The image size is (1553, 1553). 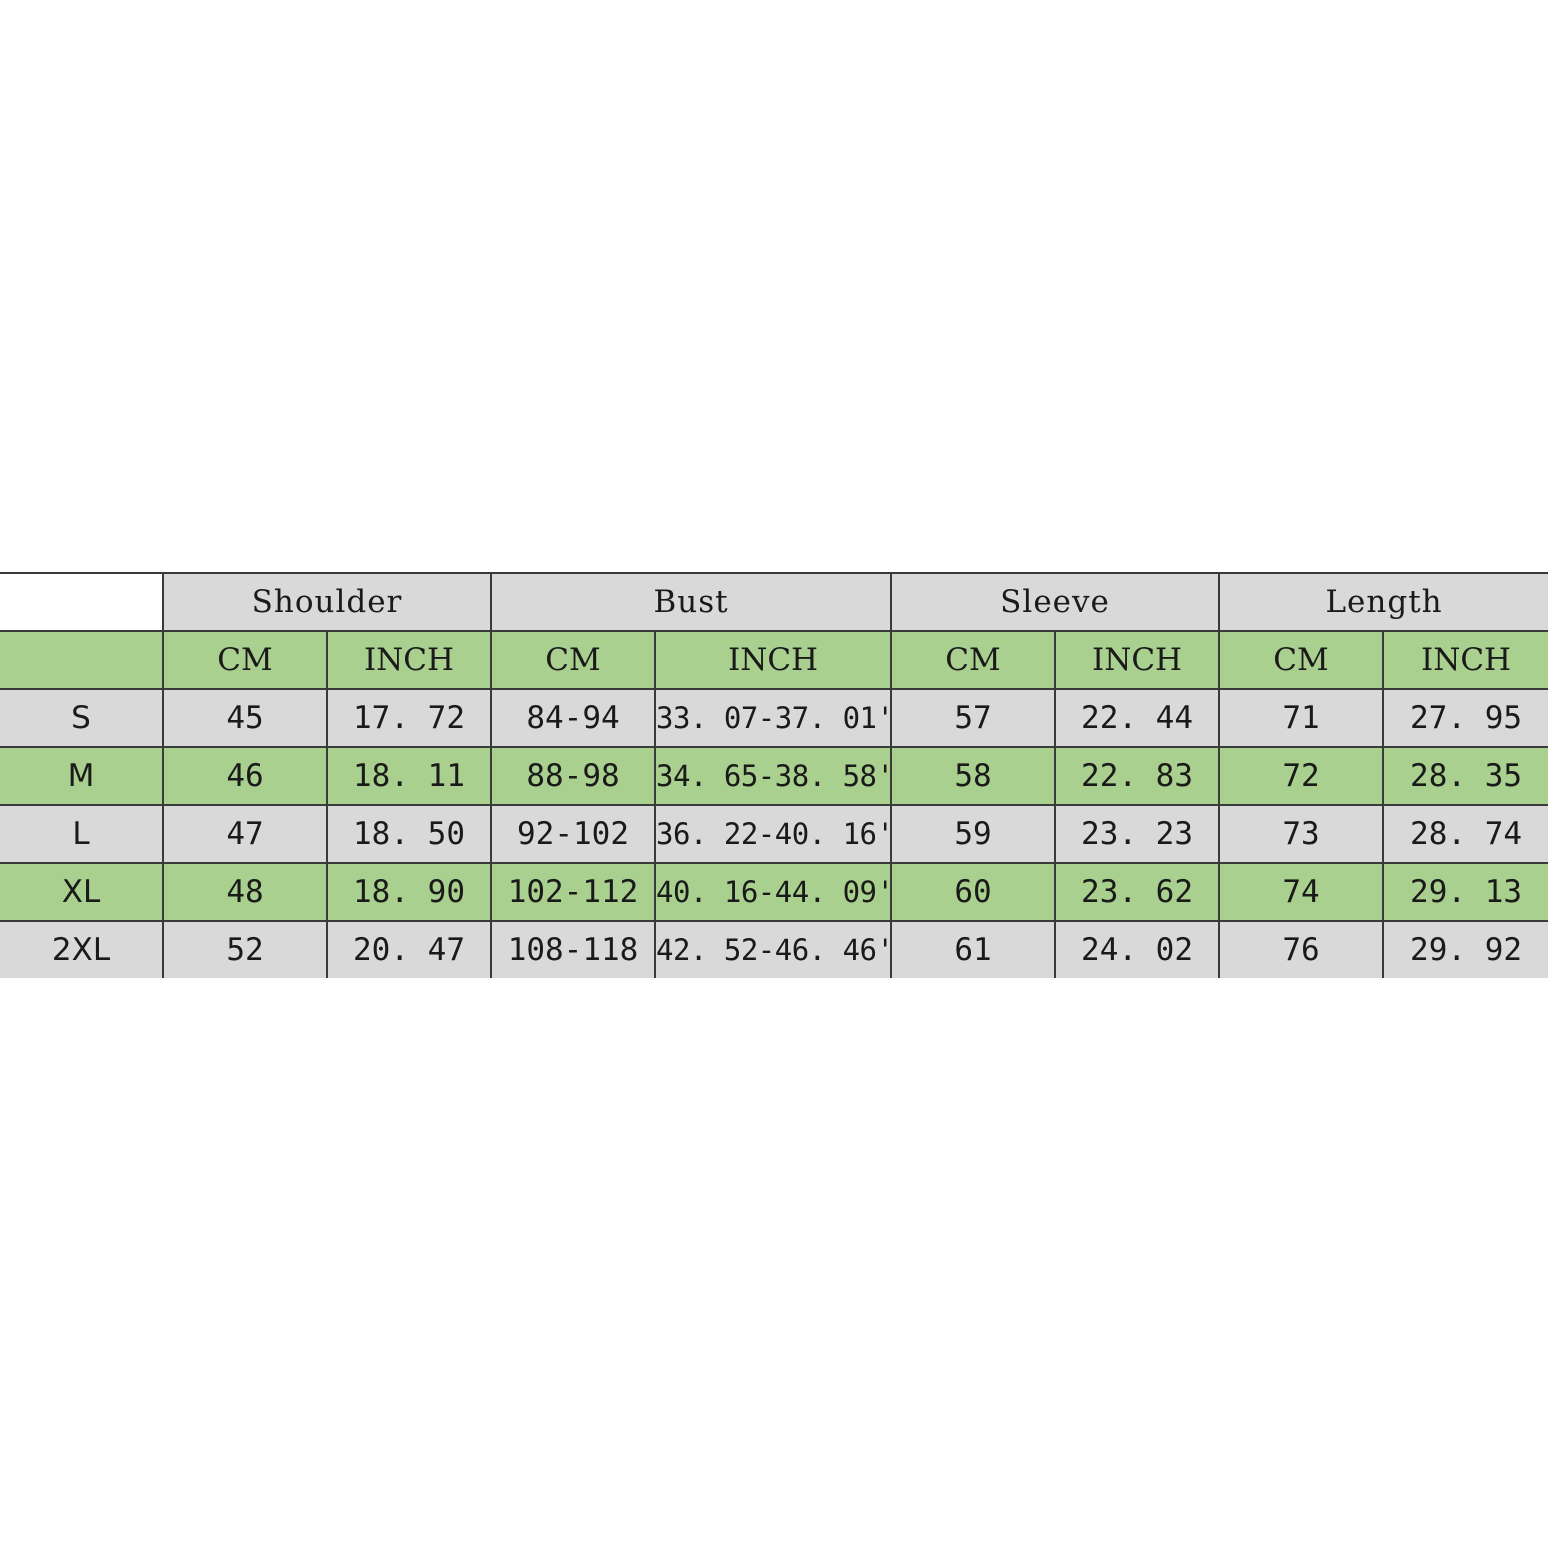 I want to click on bust-inch-cell: 40. 16-44. 09'', so click(x=773, y=892).